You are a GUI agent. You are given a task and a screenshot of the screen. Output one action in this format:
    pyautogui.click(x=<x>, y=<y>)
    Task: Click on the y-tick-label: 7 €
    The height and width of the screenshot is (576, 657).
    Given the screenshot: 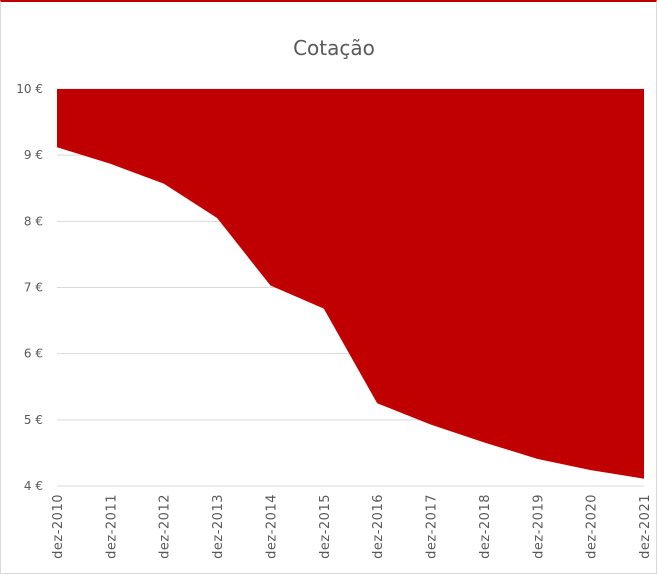 What is the action you would take?
    pyautogui.click(x=33, y=288)
    